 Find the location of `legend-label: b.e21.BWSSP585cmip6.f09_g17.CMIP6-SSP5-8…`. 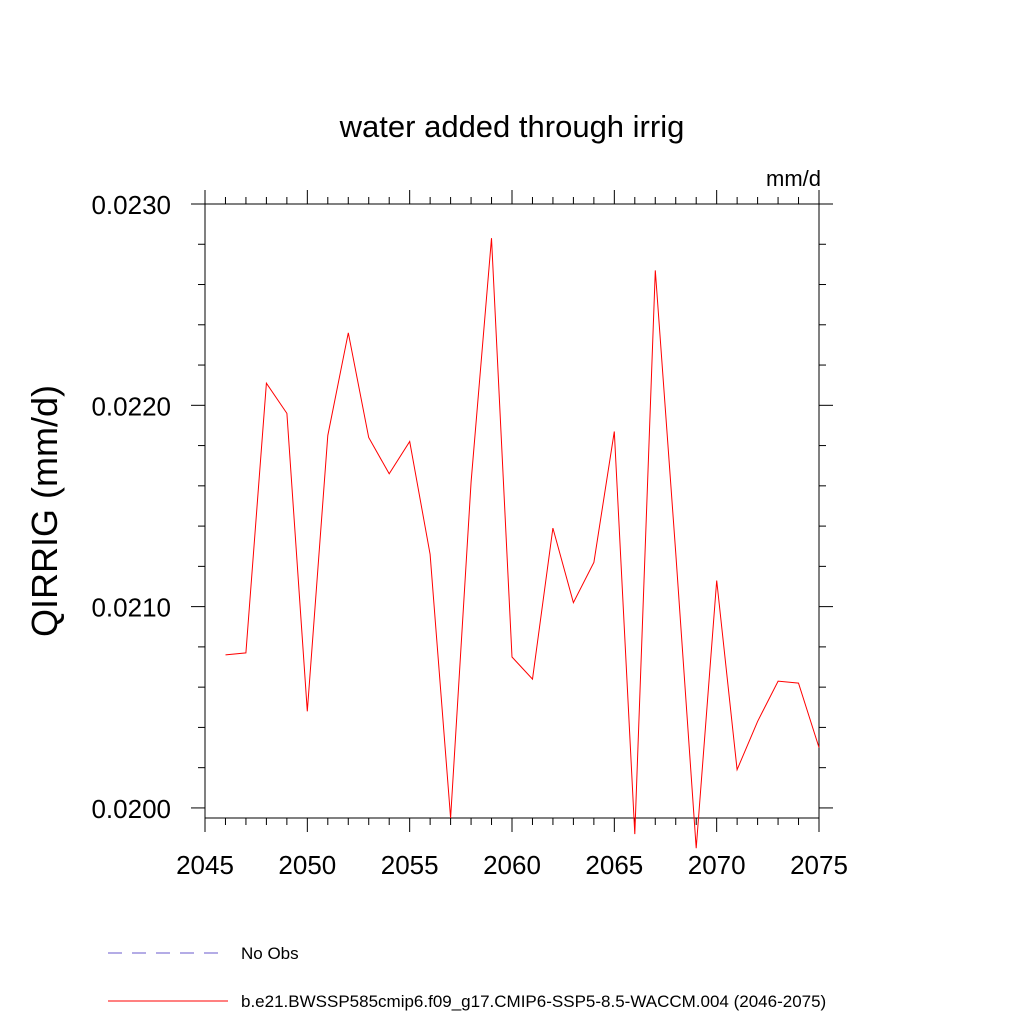

legend-label: b.e21.BWSSP585cmip6.f09_g17.CMIP6-SSP5-8… is located at coordinates (533, 1001).